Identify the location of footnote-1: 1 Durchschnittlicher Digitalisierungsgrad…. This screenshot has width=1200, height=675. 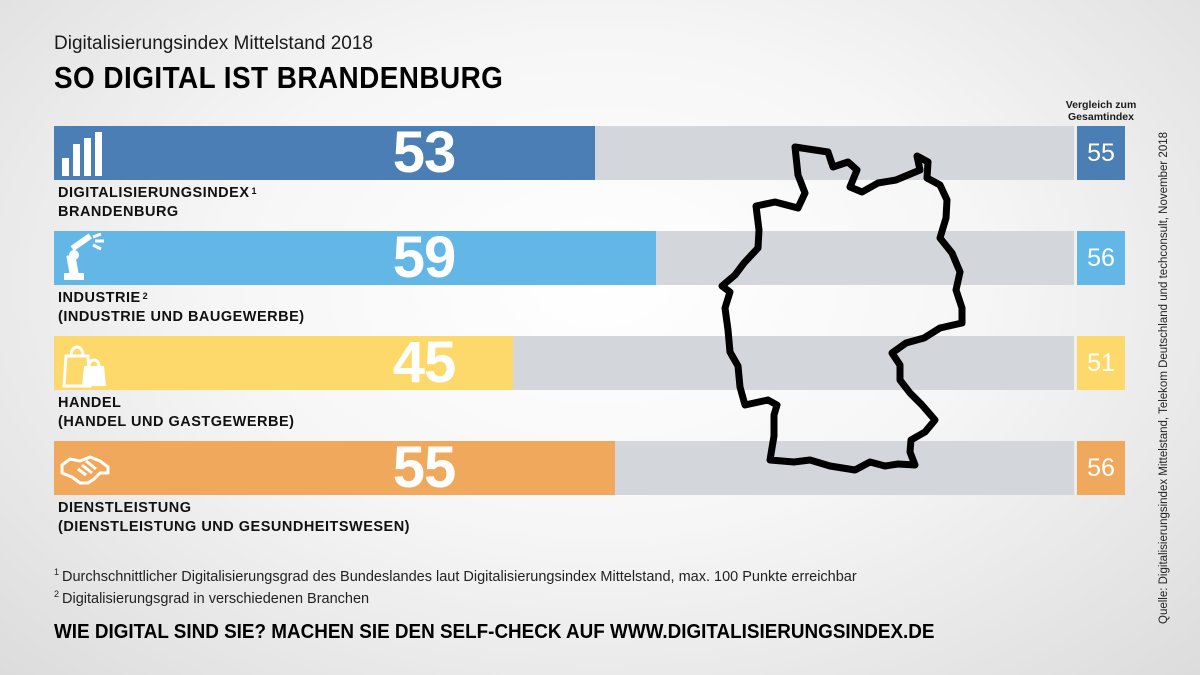
(455, 576).